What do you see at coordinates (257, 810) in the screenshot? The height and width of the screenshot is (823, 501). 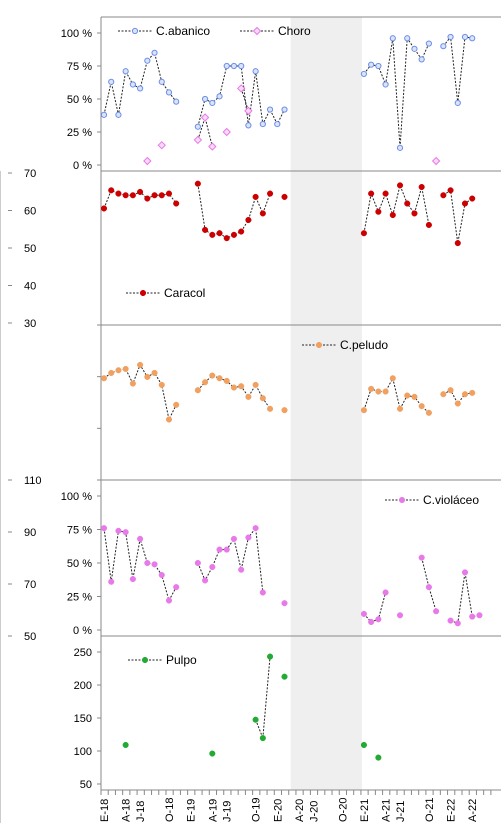 I see `x-tick-label: O-19` at bounding box center [257, 810].